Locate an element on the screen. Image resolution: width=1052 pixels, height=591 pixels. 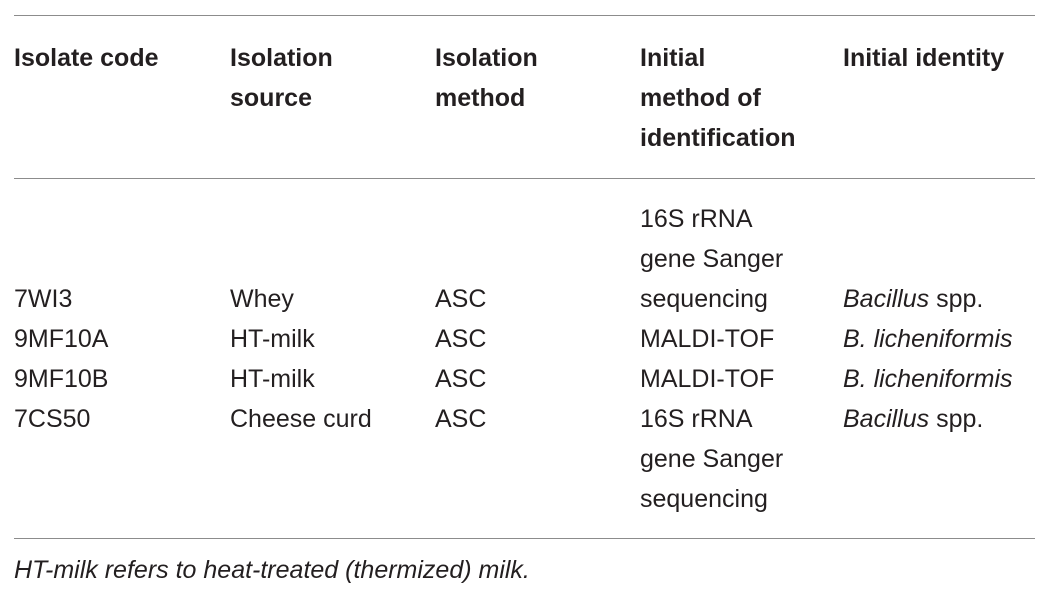
cell: 9MF10A is located at coordinates (122, 339).